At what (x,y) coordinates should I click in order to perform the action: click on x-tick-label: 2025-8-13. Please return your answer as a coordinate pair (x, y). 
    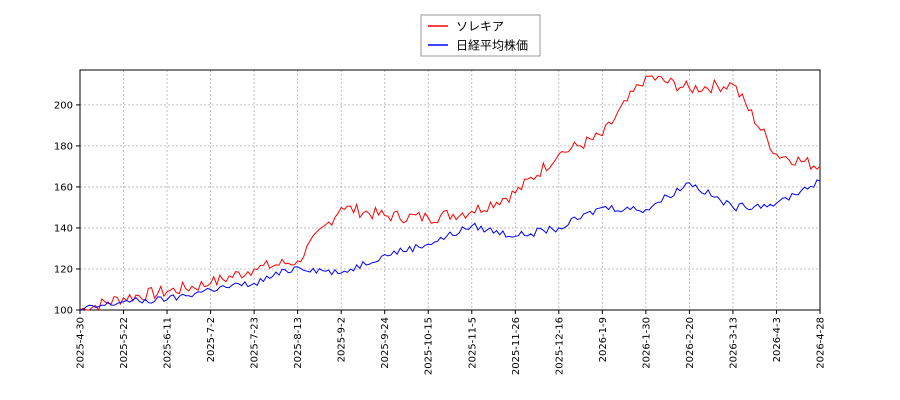
    Looking at the image, I should click on (298, 343).